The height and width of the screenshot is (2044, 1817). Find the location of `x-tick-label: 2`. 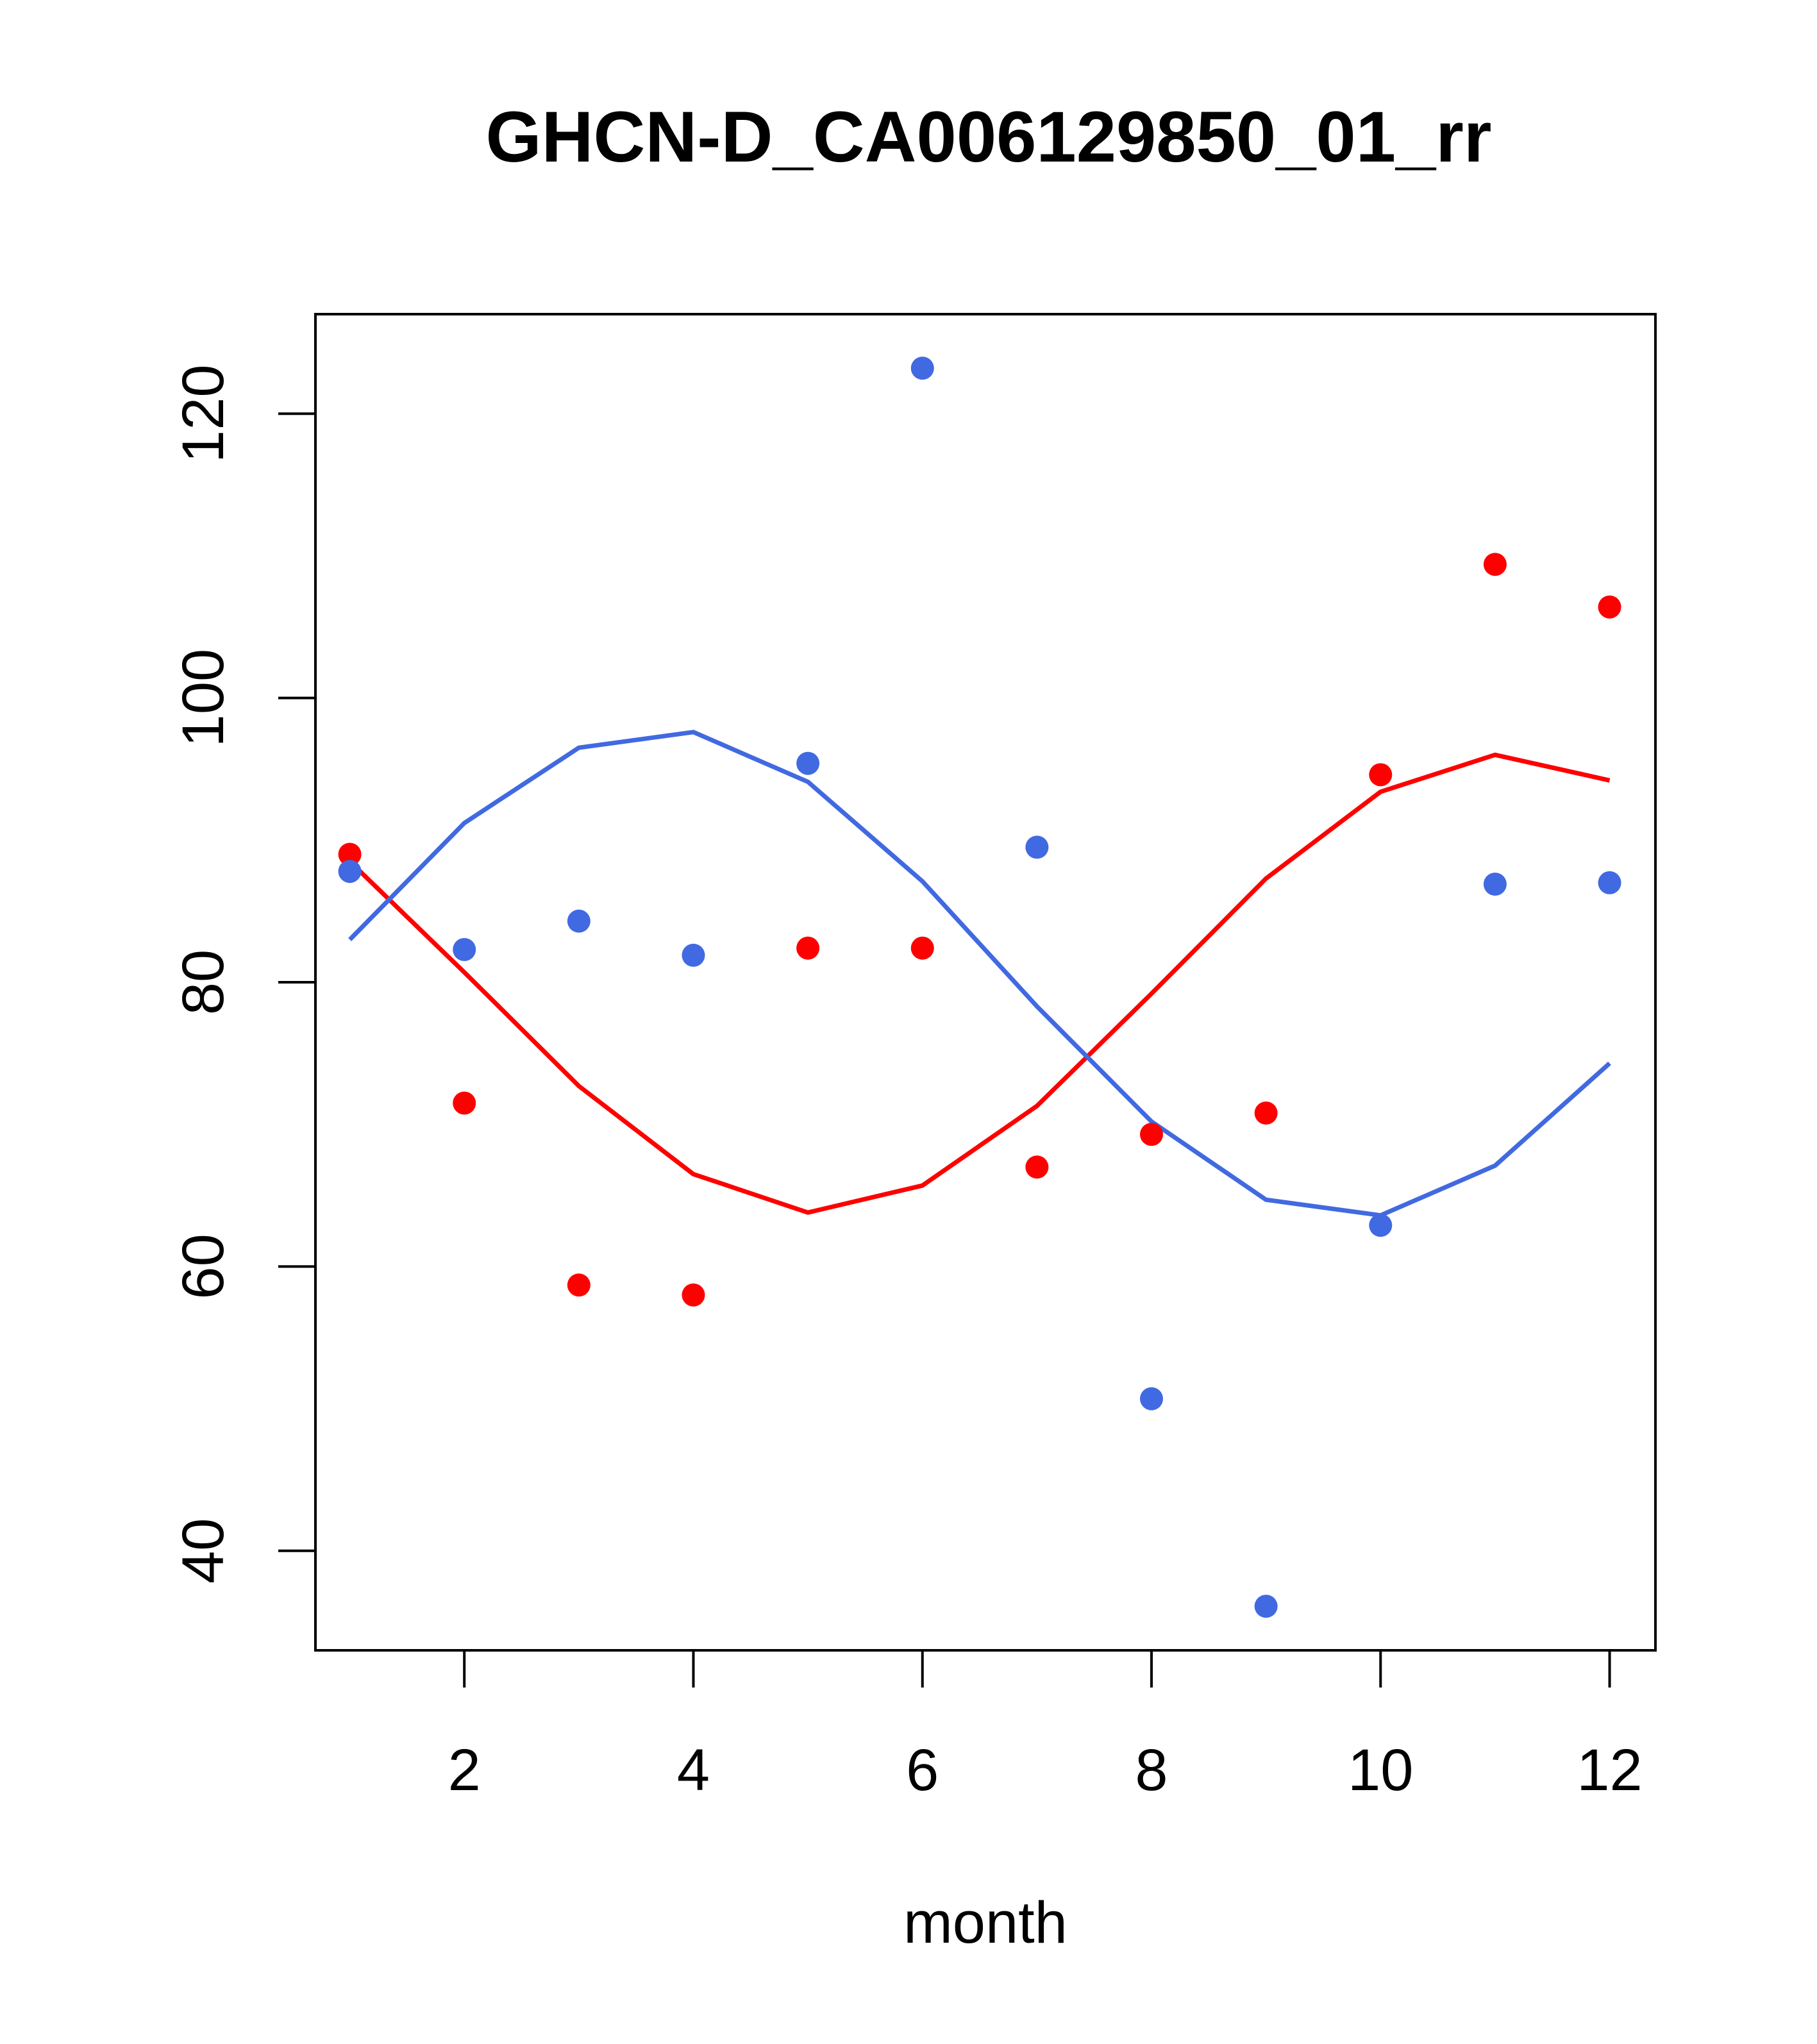

x-tick-label: 2 is located at coordinates (465, 1770).